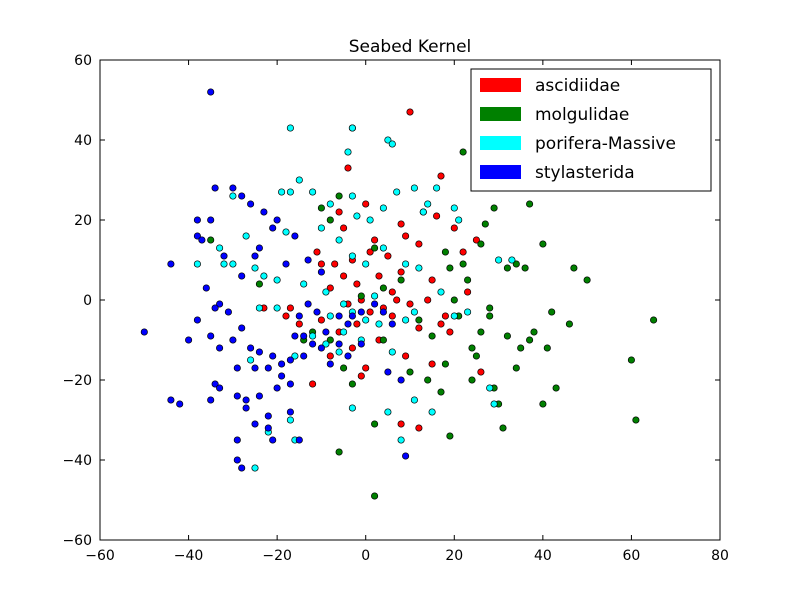 The height and width of the screenshot is (600, 800). I want to click on y-tick-label: 20, so click(83, 221).